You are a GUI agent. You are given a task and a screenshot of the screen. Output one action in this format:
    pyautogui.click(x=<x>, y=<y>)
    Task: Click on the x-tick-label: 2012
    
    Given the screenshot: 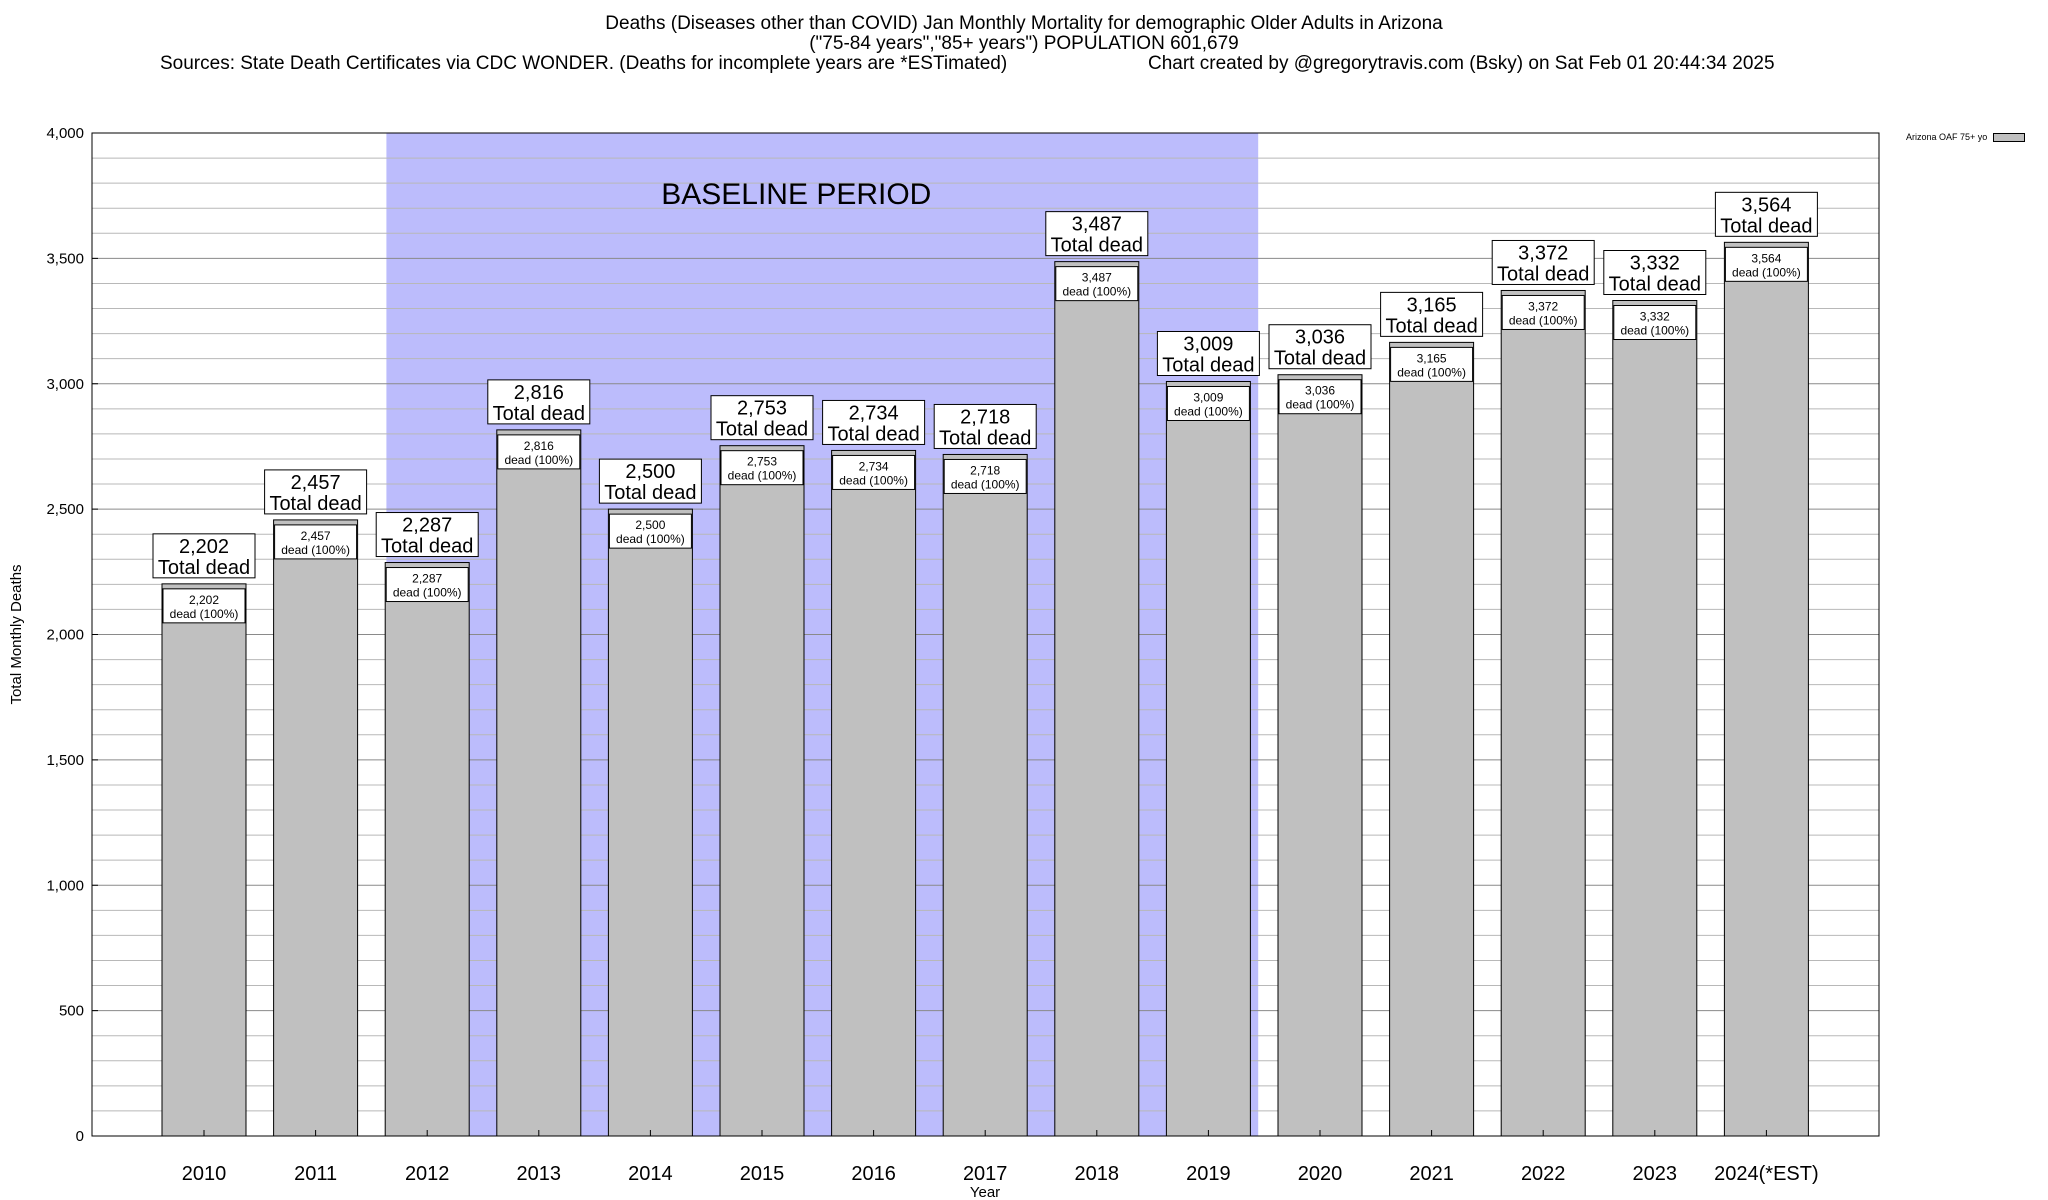 What is the action you would take?
    pyautogui.click(x=427, y=1174)
    